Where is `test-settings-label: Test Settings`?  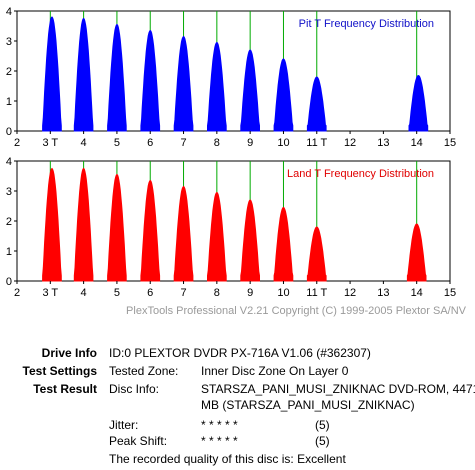 test-settings-label: Test Settings is located at coordinates (59, 371).